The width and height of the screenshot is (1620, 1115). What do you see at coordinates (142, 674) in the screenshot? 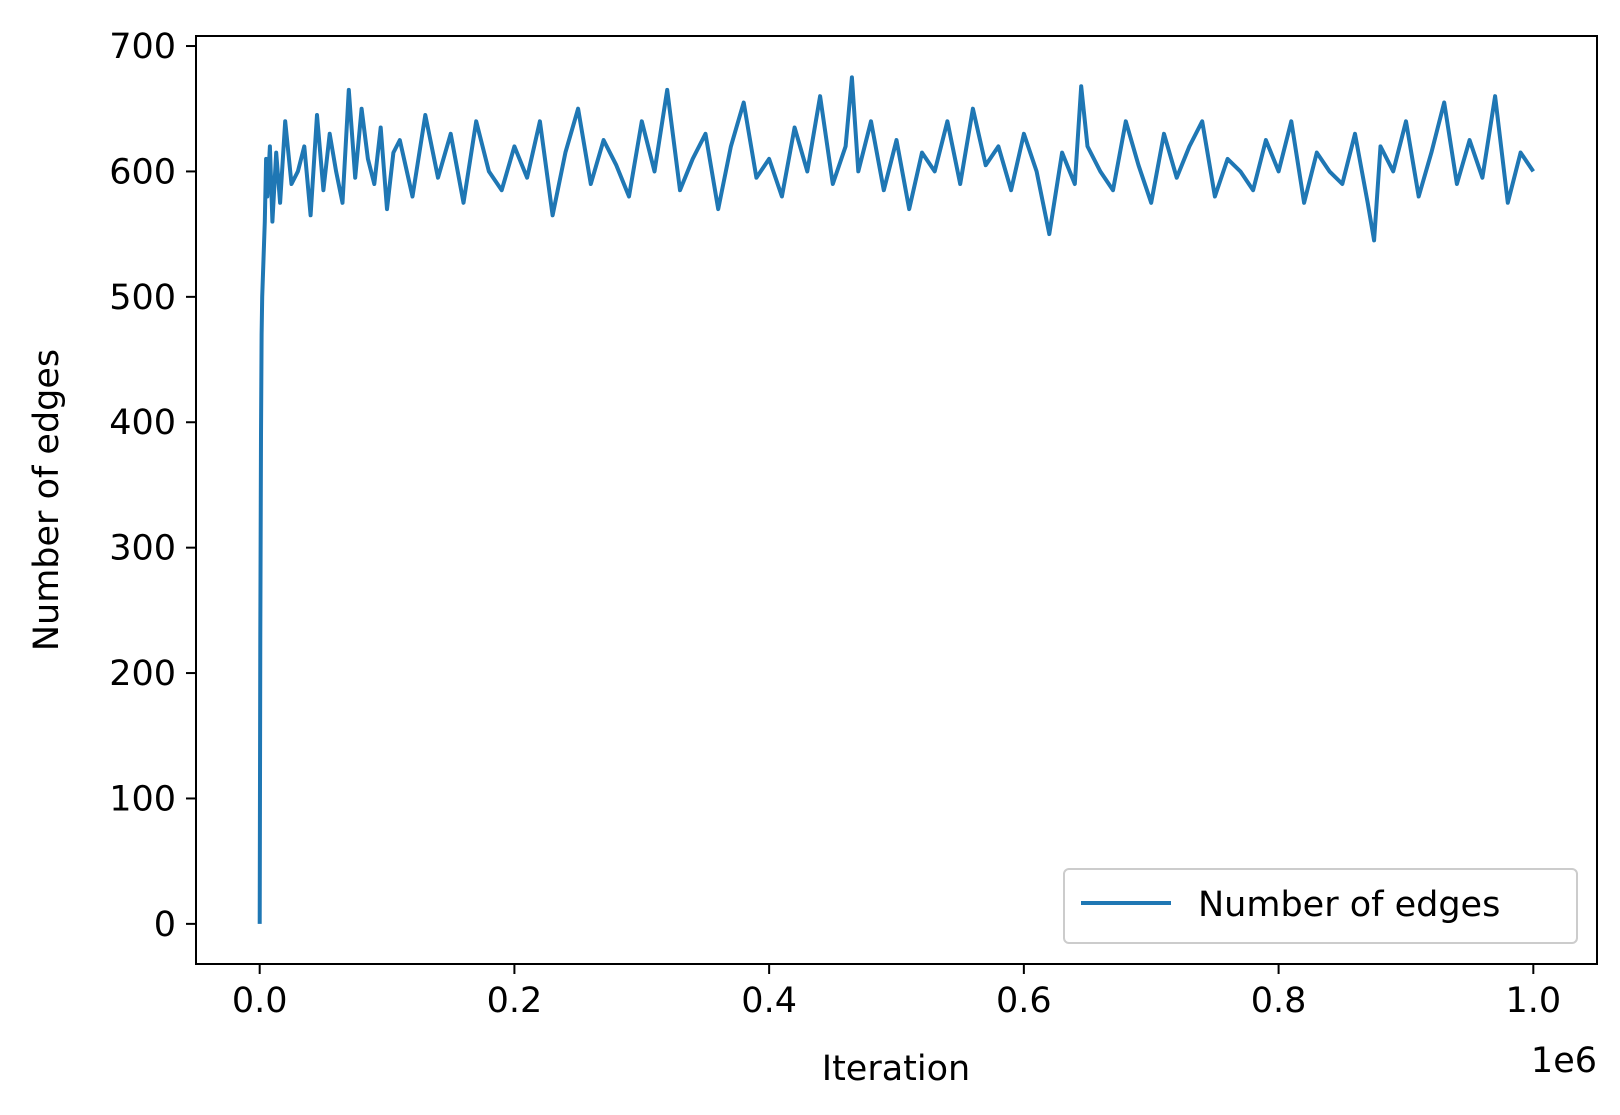
I see `y-tick-label: 200` at bounding box center [142, 674].